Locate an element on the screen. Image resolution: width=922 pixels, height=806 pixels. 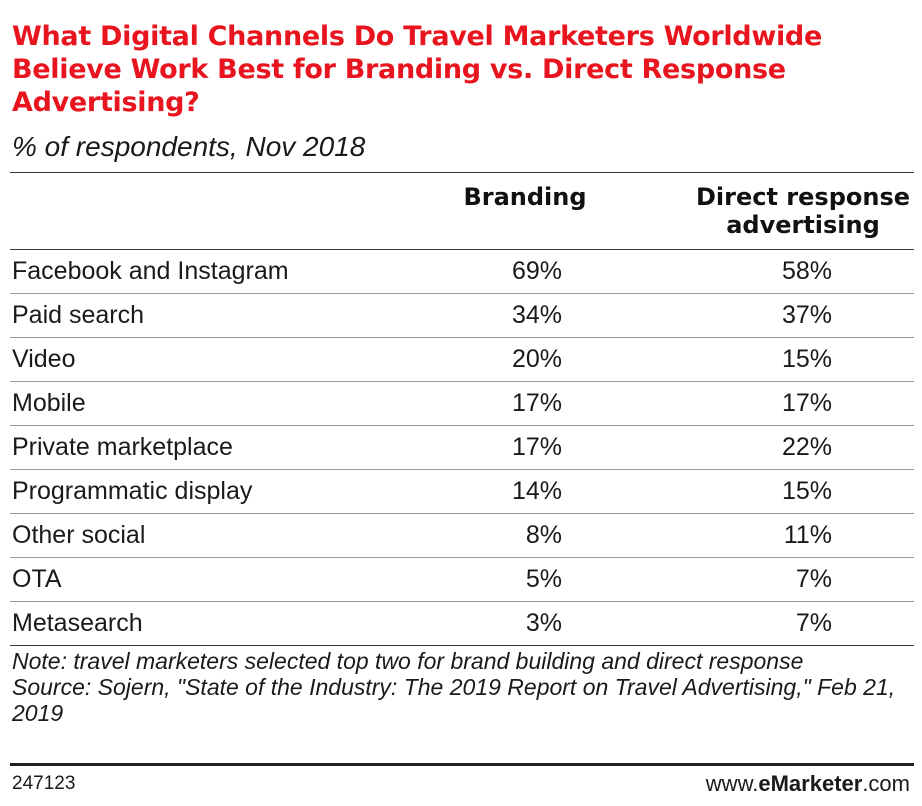
table-row: Private marketplace 17% 22% is located at coordinates (462, 448).